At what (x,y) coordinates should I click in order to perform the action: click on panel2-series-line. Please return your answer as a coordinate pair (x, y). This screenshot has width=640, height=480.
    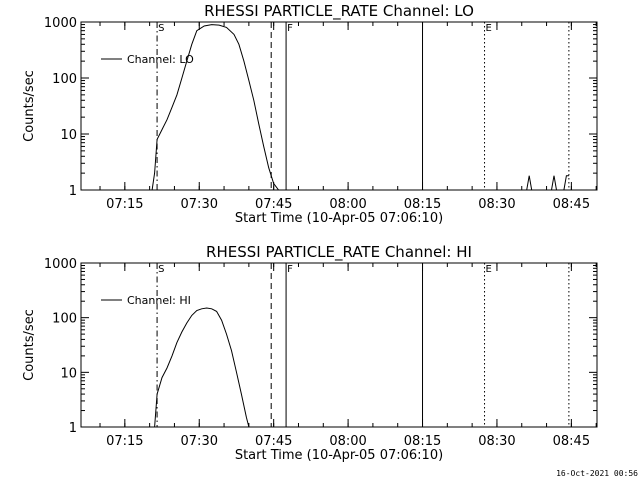
    Looking at the image, I should click on (202, 367).